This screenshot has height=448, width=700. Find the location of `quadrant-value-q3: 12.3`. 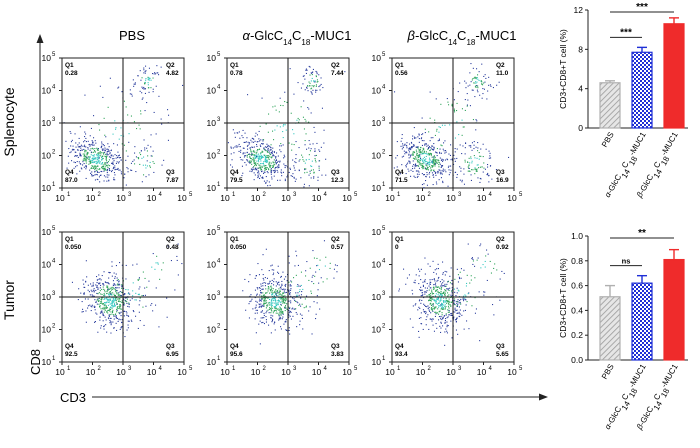

quadrant-value-q3: 12.3 is located at coordinates (337, 180).